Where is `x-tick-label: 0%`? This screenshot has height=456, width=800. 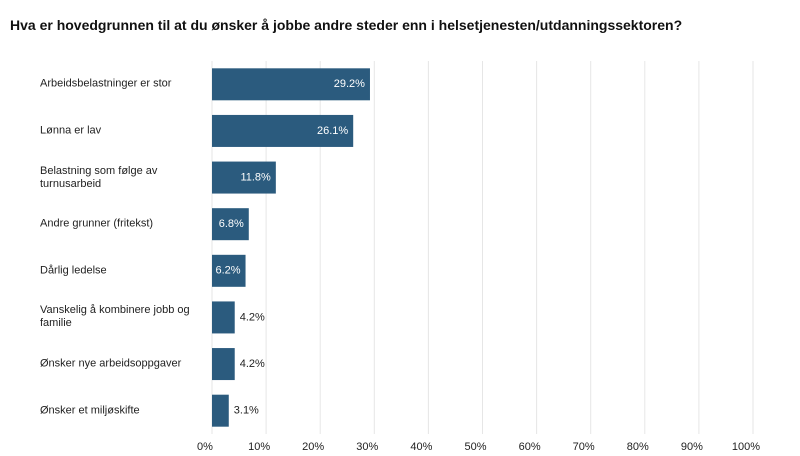
x-tick-label: 0% is located at coordinates (205, 447).